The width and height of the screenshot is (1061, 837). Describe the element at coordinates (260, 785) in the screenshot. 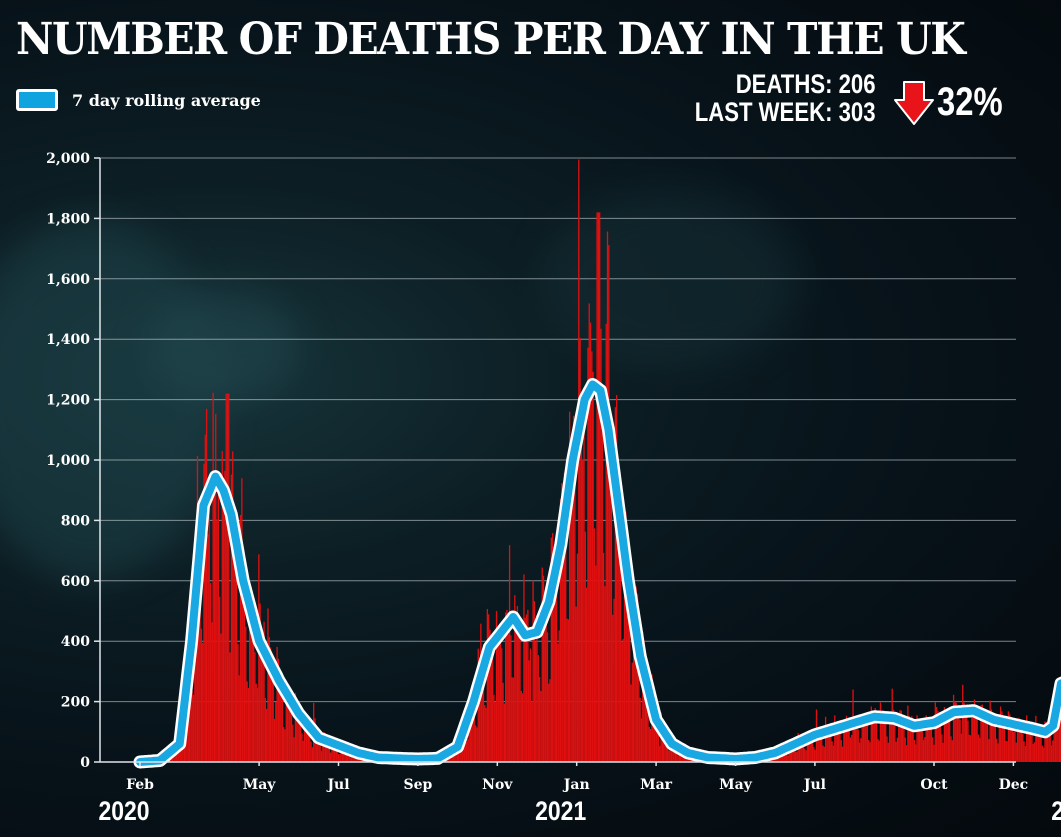

I see `x-tick-label: May` at that location.